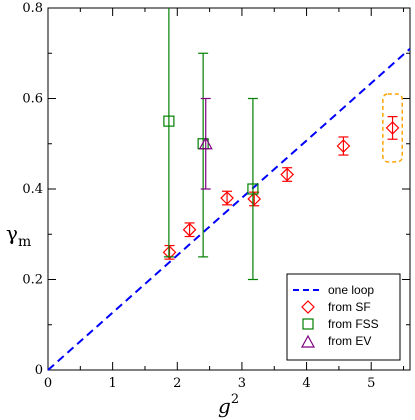 This screenshot has height=420, width=415. I want to click on y-tick-label: 0.2, so click(32, 280).